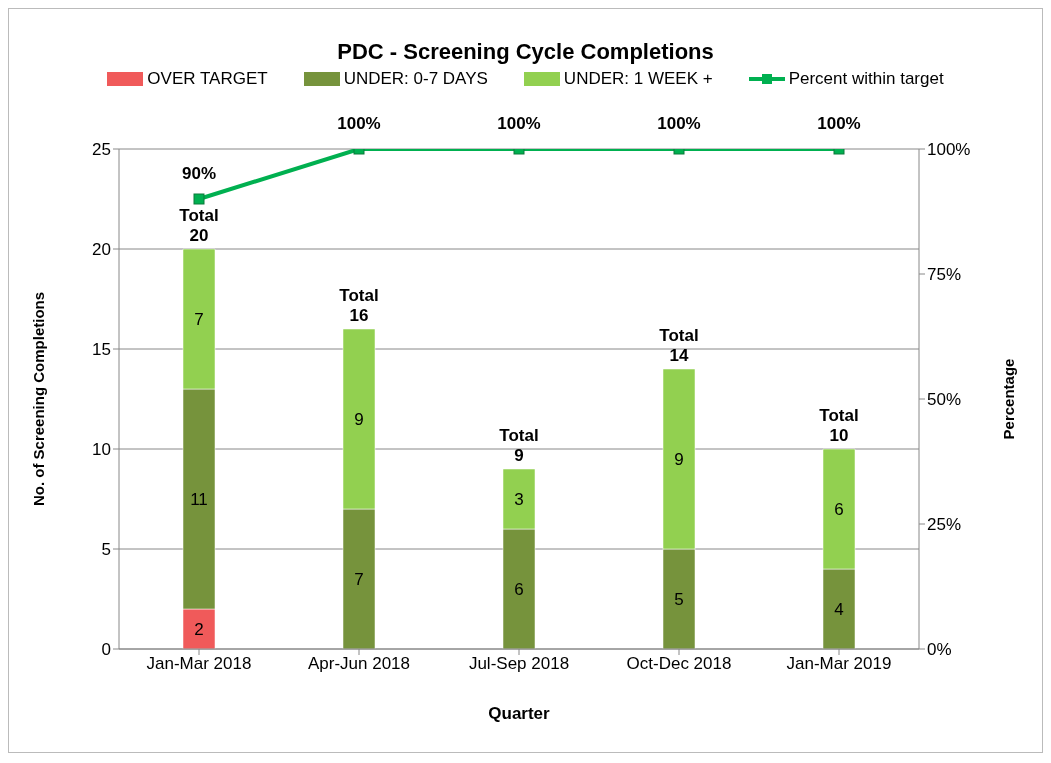 Image resolution: width=1051 pixels, height=763 pixels. What do you see at coordinates (679, 664) in the screenshot?
I see `x-tick-label: Oct-Dec 2018` at bounding box center [679, 664].